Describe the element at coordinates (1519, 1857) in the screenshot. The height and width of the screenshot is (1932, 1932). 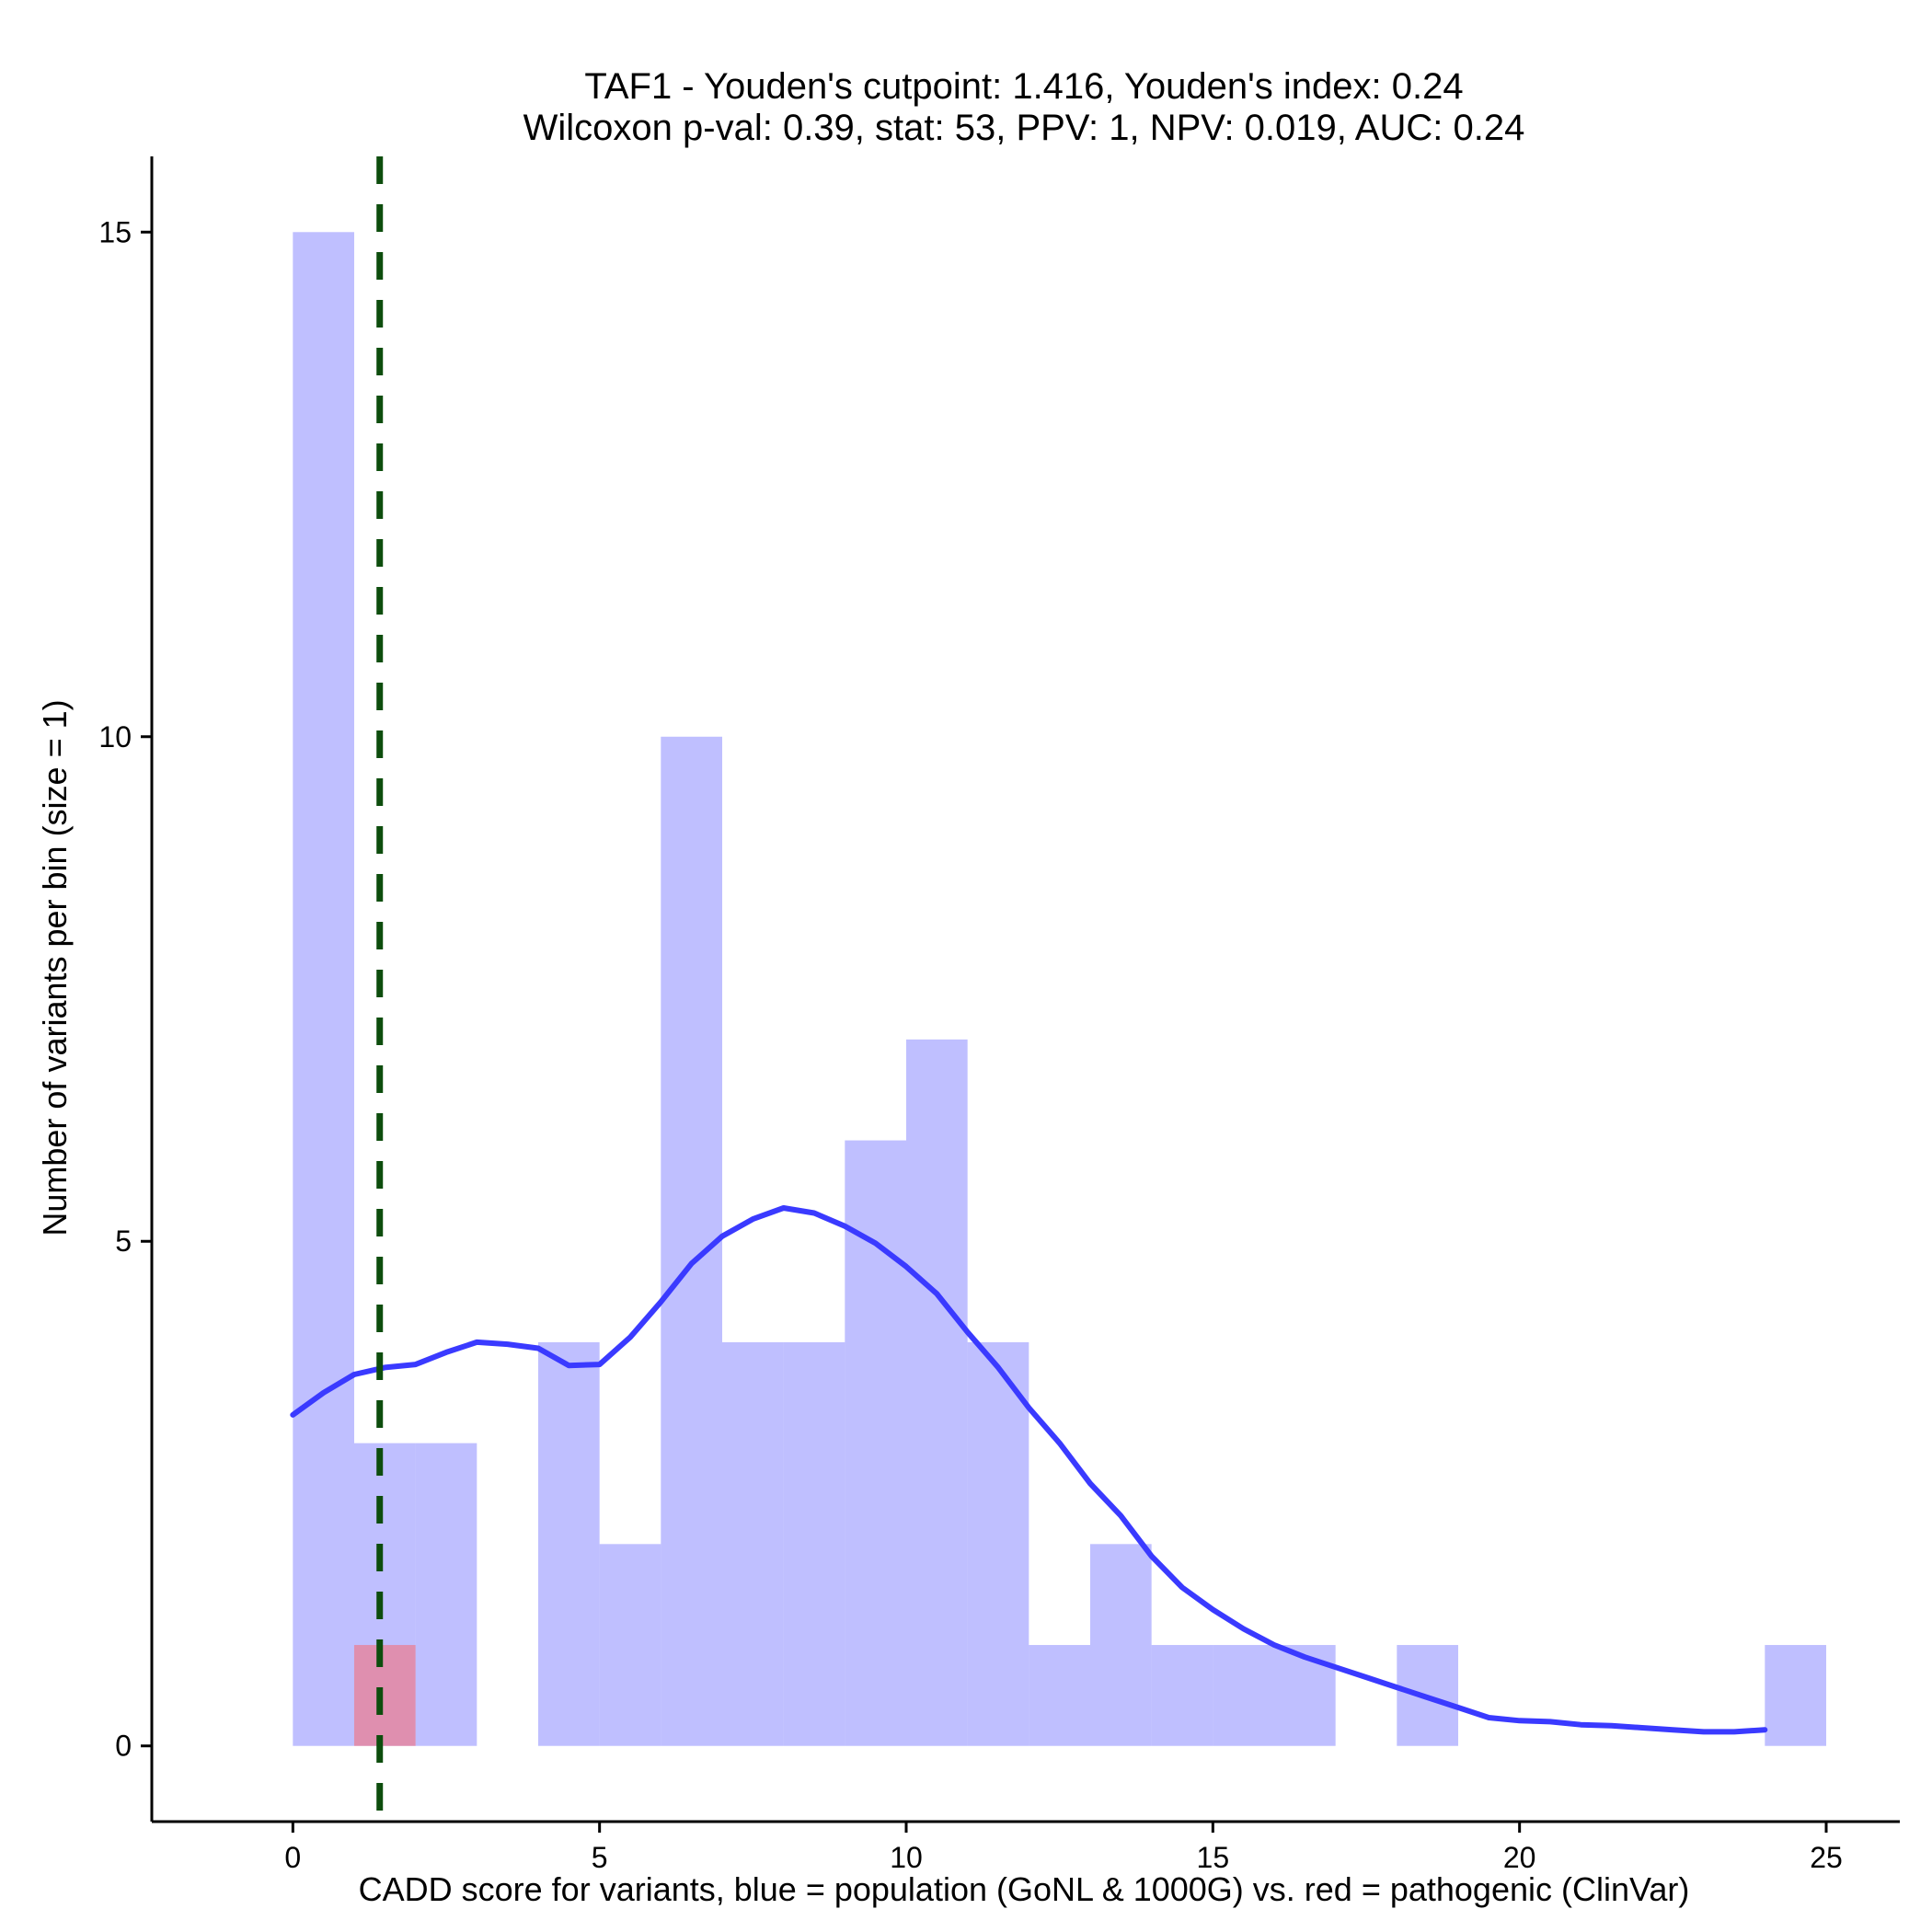
I see `x-tick-label: 20` at that location.